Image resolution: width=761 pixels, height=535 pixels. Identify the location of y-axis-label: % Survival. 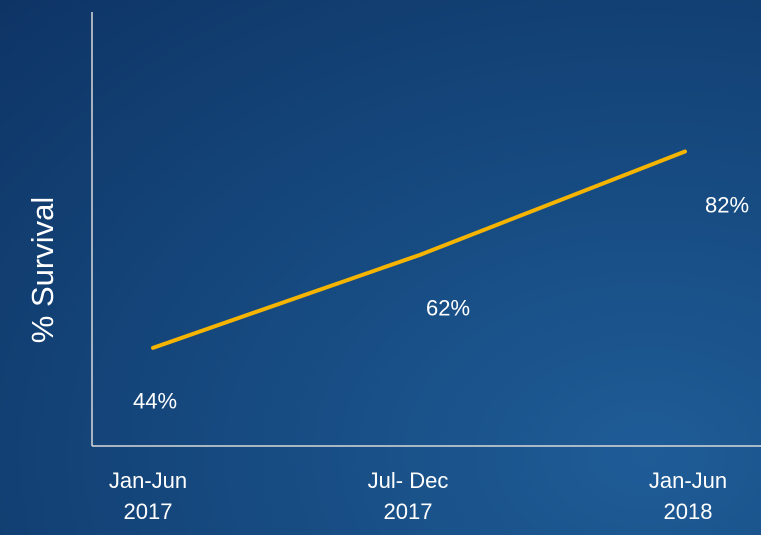
(42, 270).